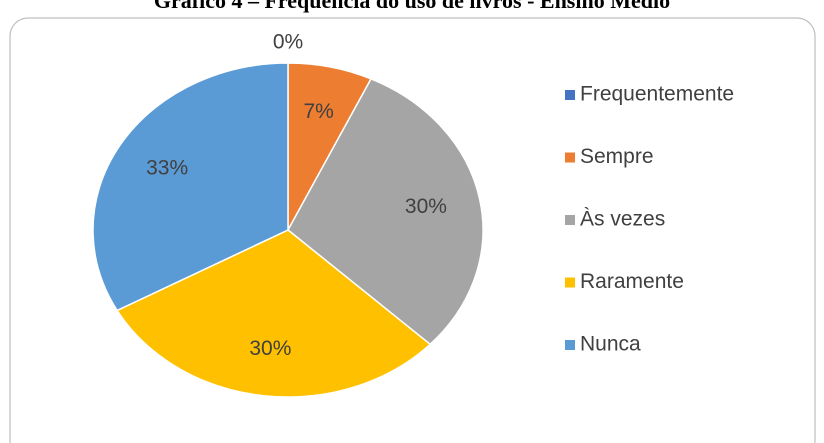  What do you see at coordinates (617, 156) in the screenshot?
I see `legend-label: Sempre` at bounding box center [617, 156].